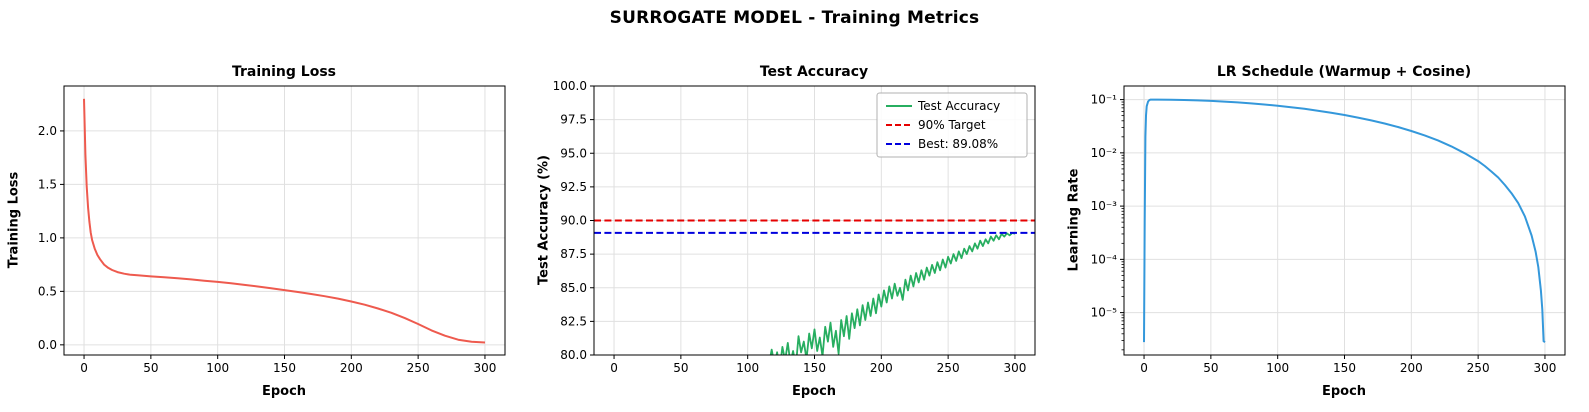 This screenshot has width=1589, height=412. I want to click on y-tick-label: 10⁻⁴, so click(1104, 259).